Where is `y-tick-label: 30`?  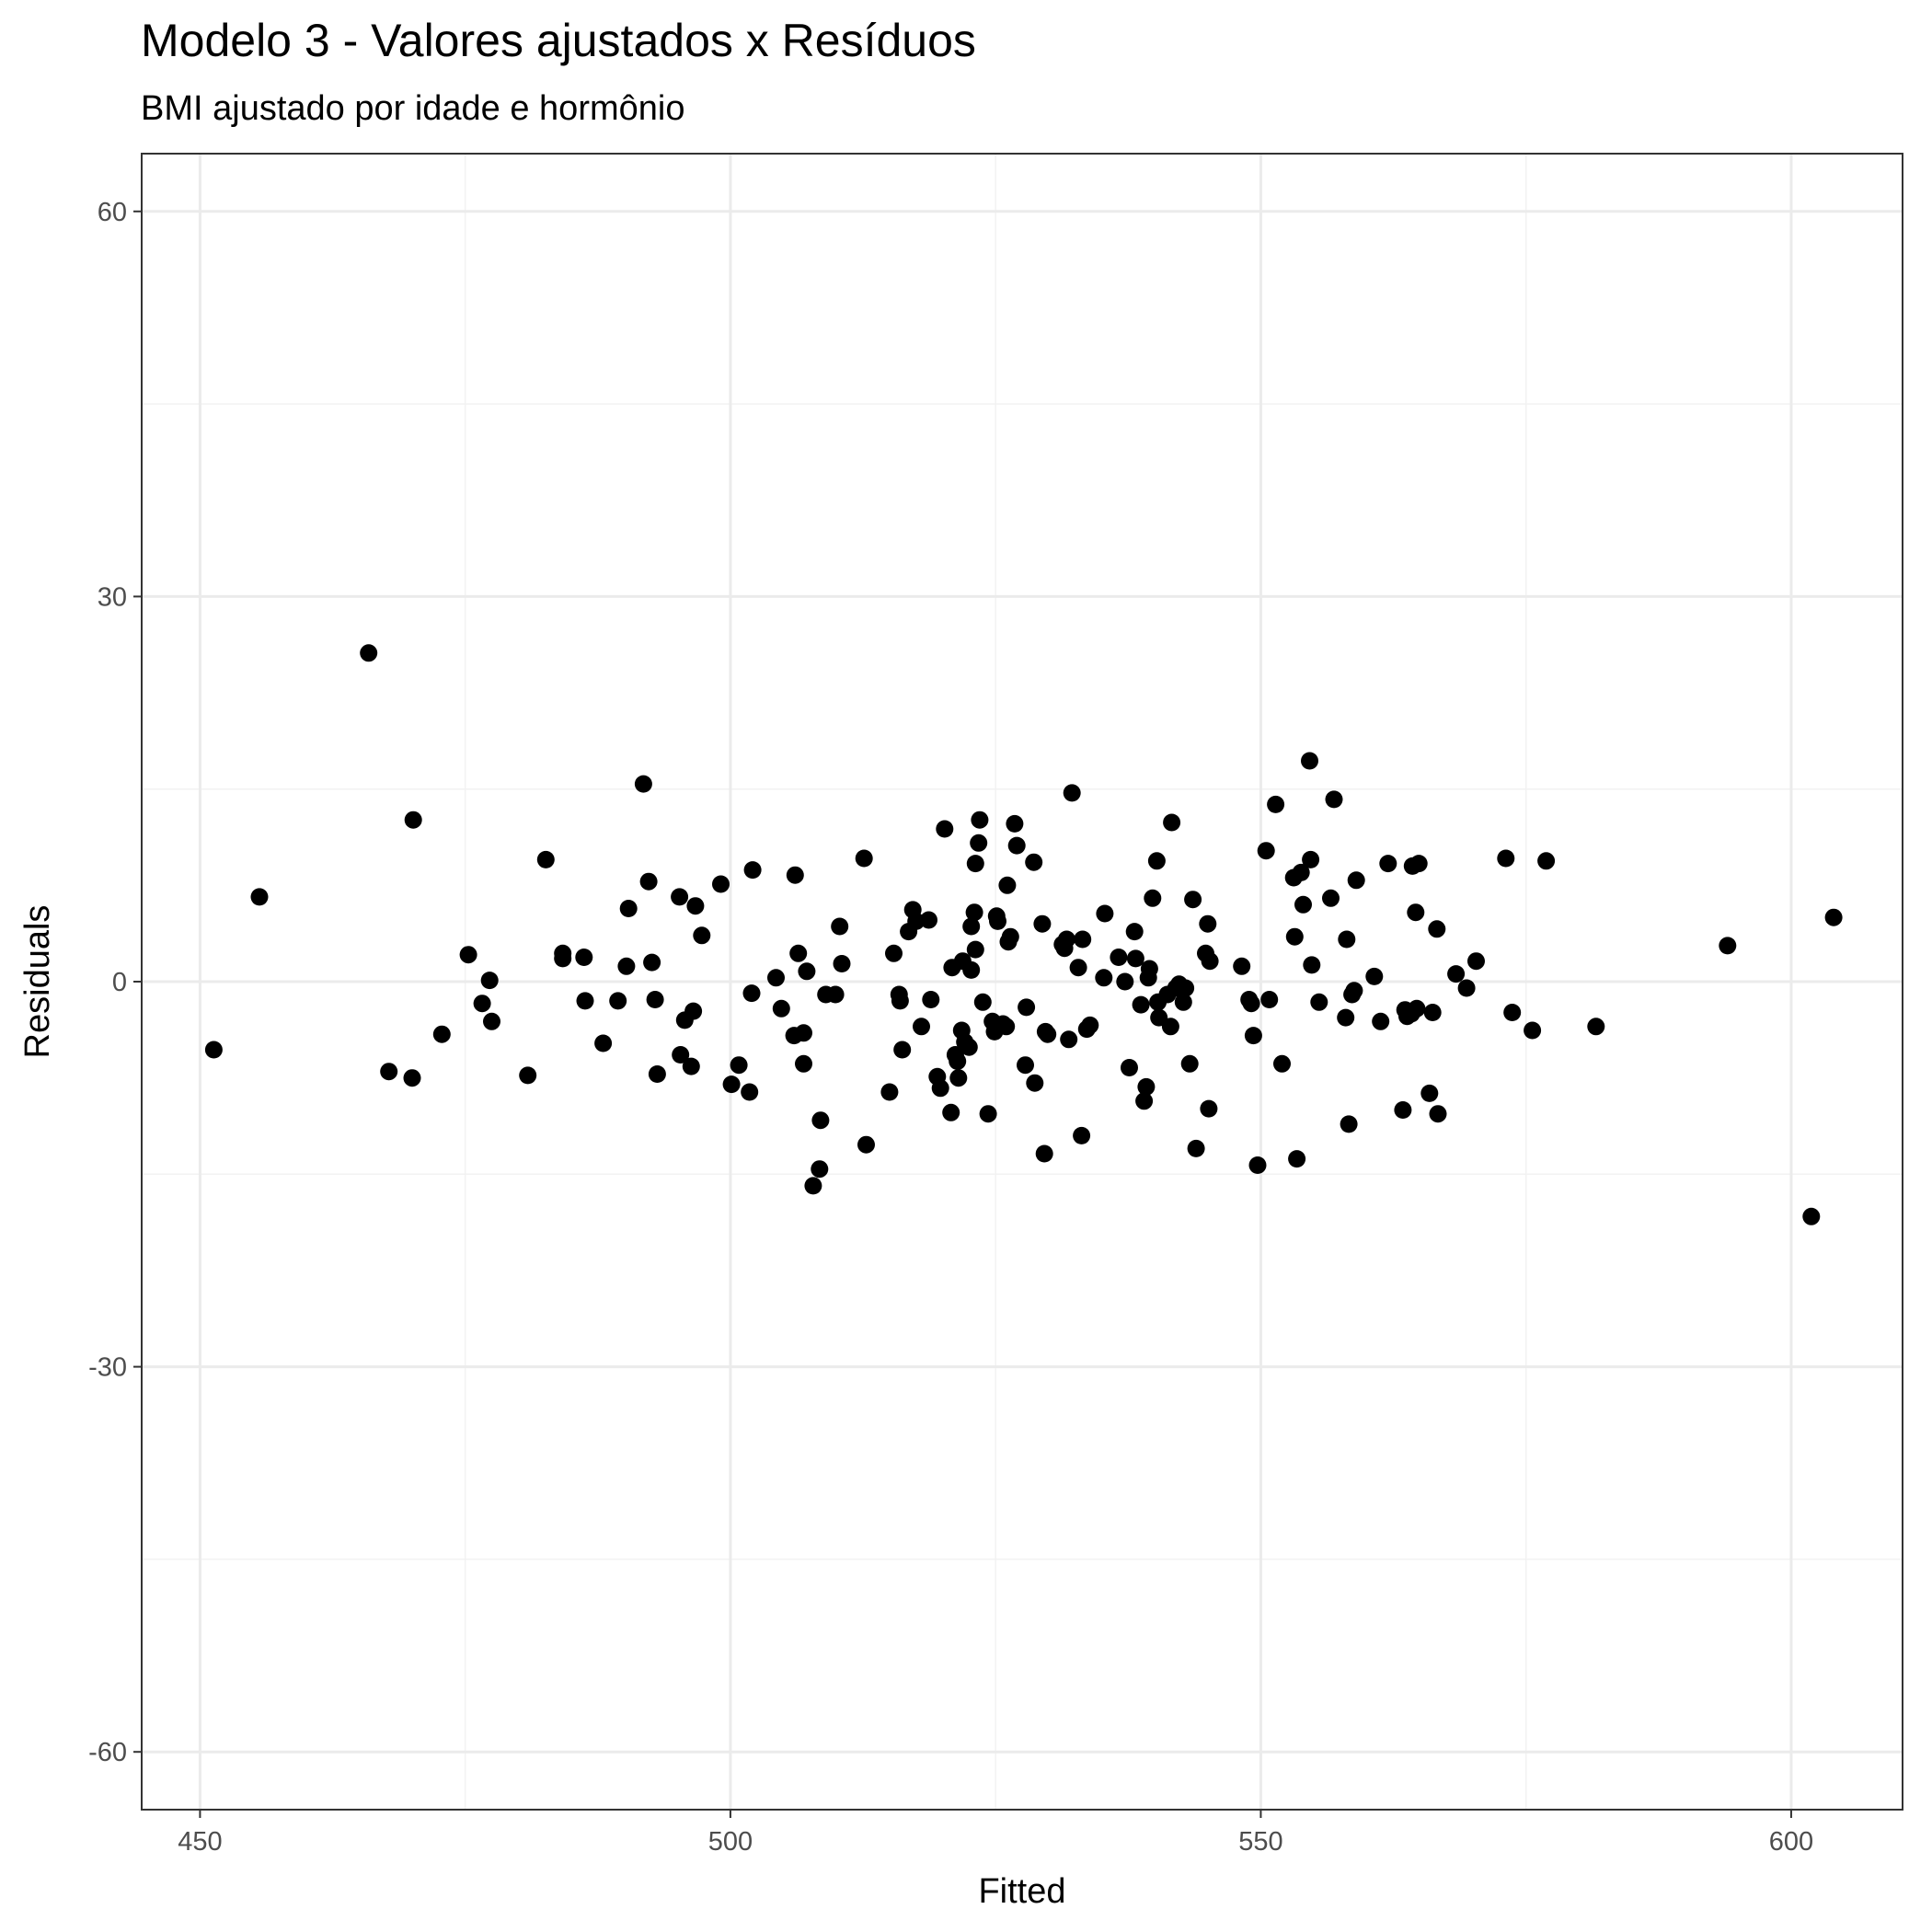 y-tick-label: 30 is located at coordinates (112, 597).